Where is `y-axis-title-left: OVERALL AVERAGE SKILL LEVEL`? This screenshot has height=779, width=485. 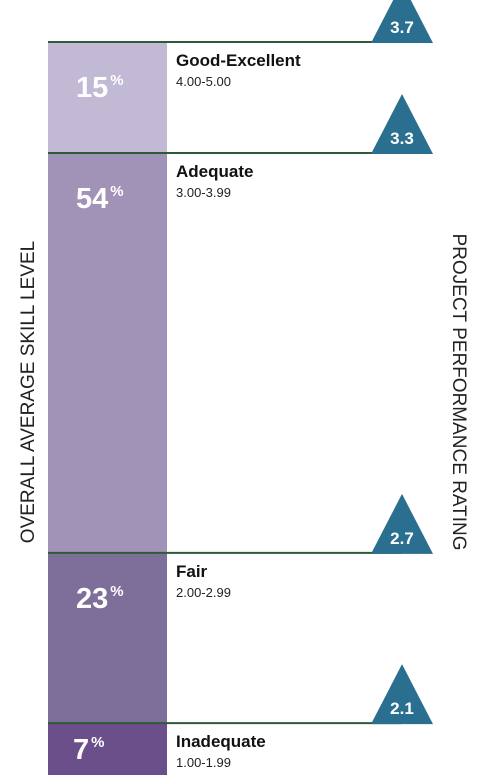 y-axis-title-left: OVERALL AVERAGE SKILL LEVEL is located at coordinates (28, 392).